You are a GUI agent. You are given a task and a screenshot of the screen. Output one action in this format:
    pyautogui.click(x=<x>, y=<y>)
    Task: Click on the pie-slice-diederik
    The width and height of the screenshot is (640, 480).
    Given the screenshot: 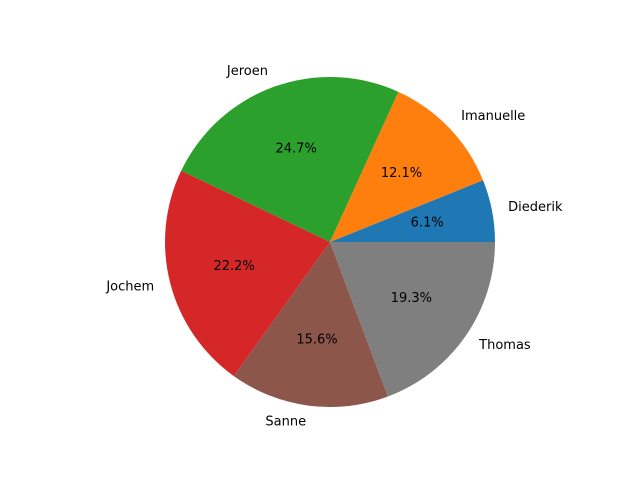 What is the action you would take?
    pyautogui.click(x=412, y=211)
    